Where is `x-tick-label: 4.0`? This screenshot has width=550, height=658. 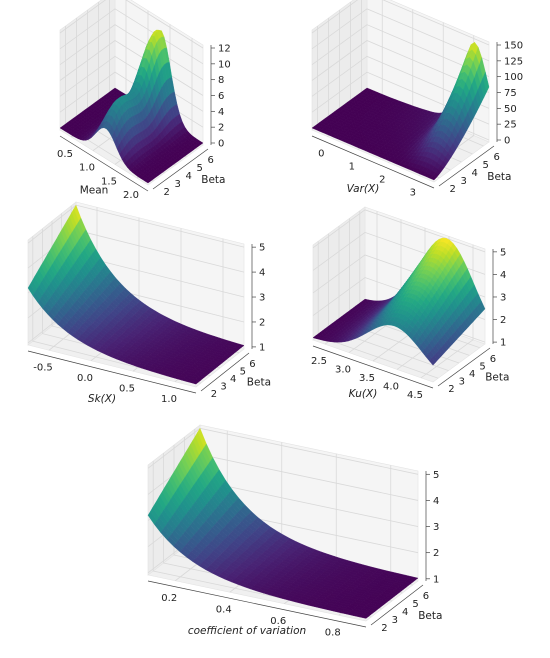 x-tick-label: 4.0 is located at coordinates (391, 386).